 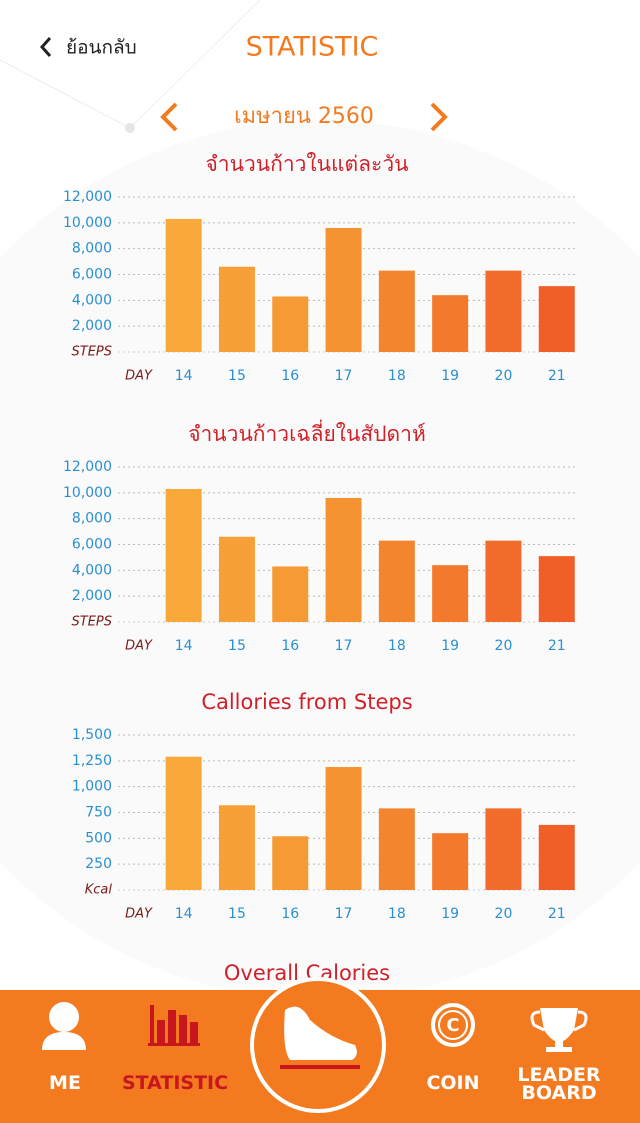 I want to click on y-tick-label: 1,250, so click(x=92, y=761).